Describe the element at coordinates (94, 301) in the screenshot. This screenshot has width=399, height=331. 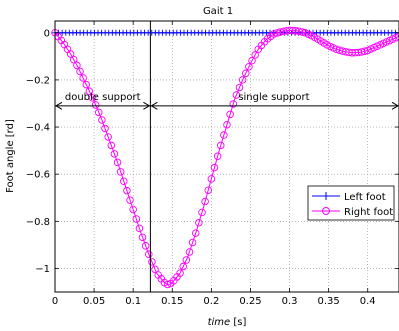
I see `x-tick-label: 0.05` at that location.